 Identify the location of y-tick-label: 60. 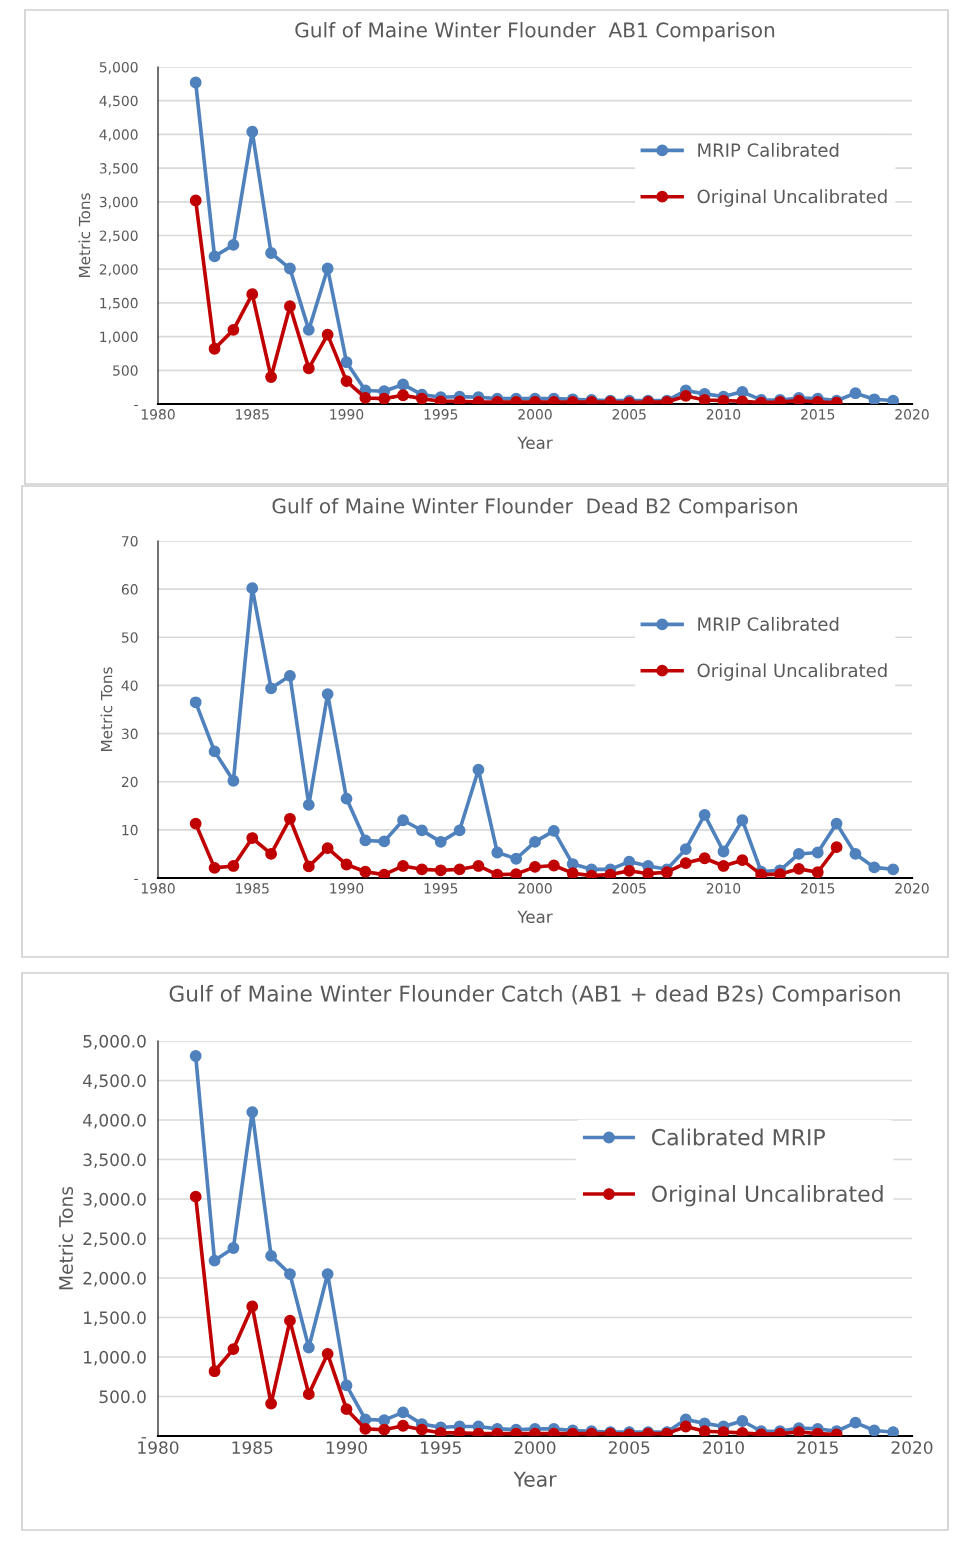
(129, 589).